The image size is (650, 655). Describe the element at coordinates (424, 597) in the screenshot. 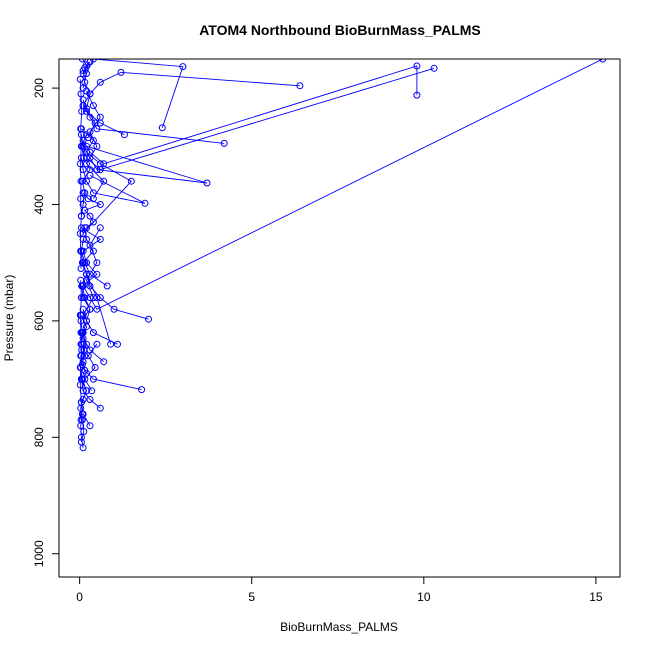

I see `x-tick-label: 10` at that location.